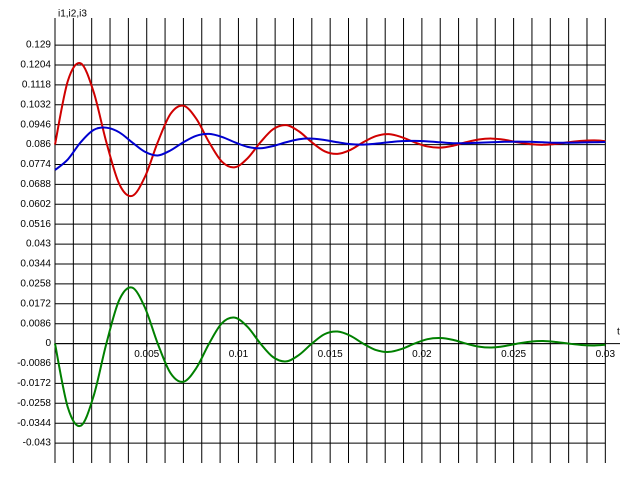 The height and width of the screenshot is (480, 640). Describe the element at coordinates (146, 354) in the screenshot. I see `x-tick-label: 0.005` at that location.